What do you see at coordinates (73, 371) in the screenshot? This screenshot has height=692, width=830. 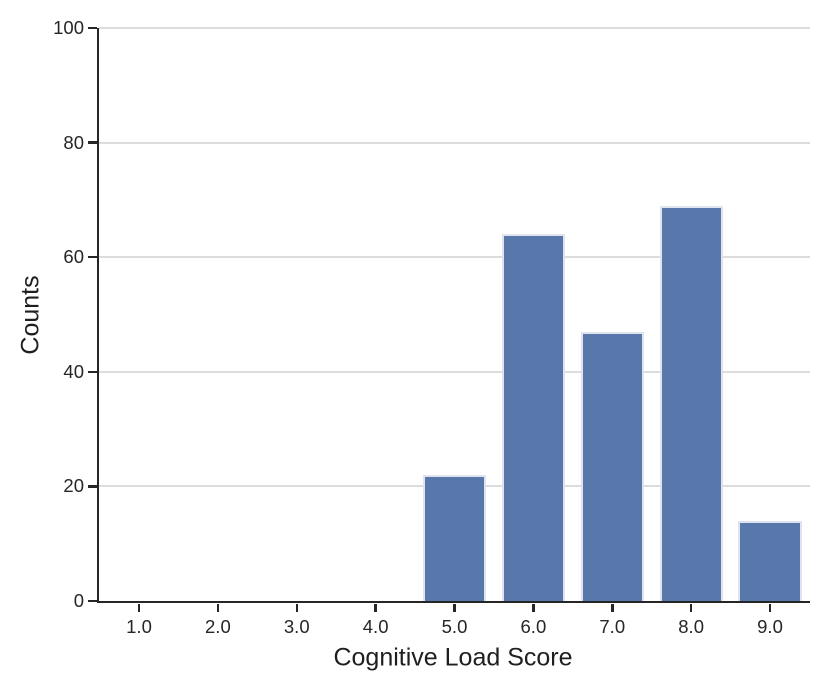 I see `y-tick-label: 40` at bounding box center [73, 371].